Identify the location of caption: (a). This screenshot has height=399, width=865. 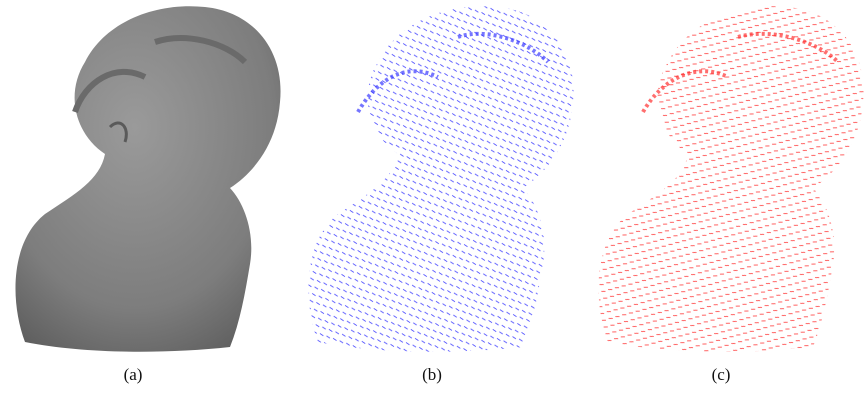
(133, 374).